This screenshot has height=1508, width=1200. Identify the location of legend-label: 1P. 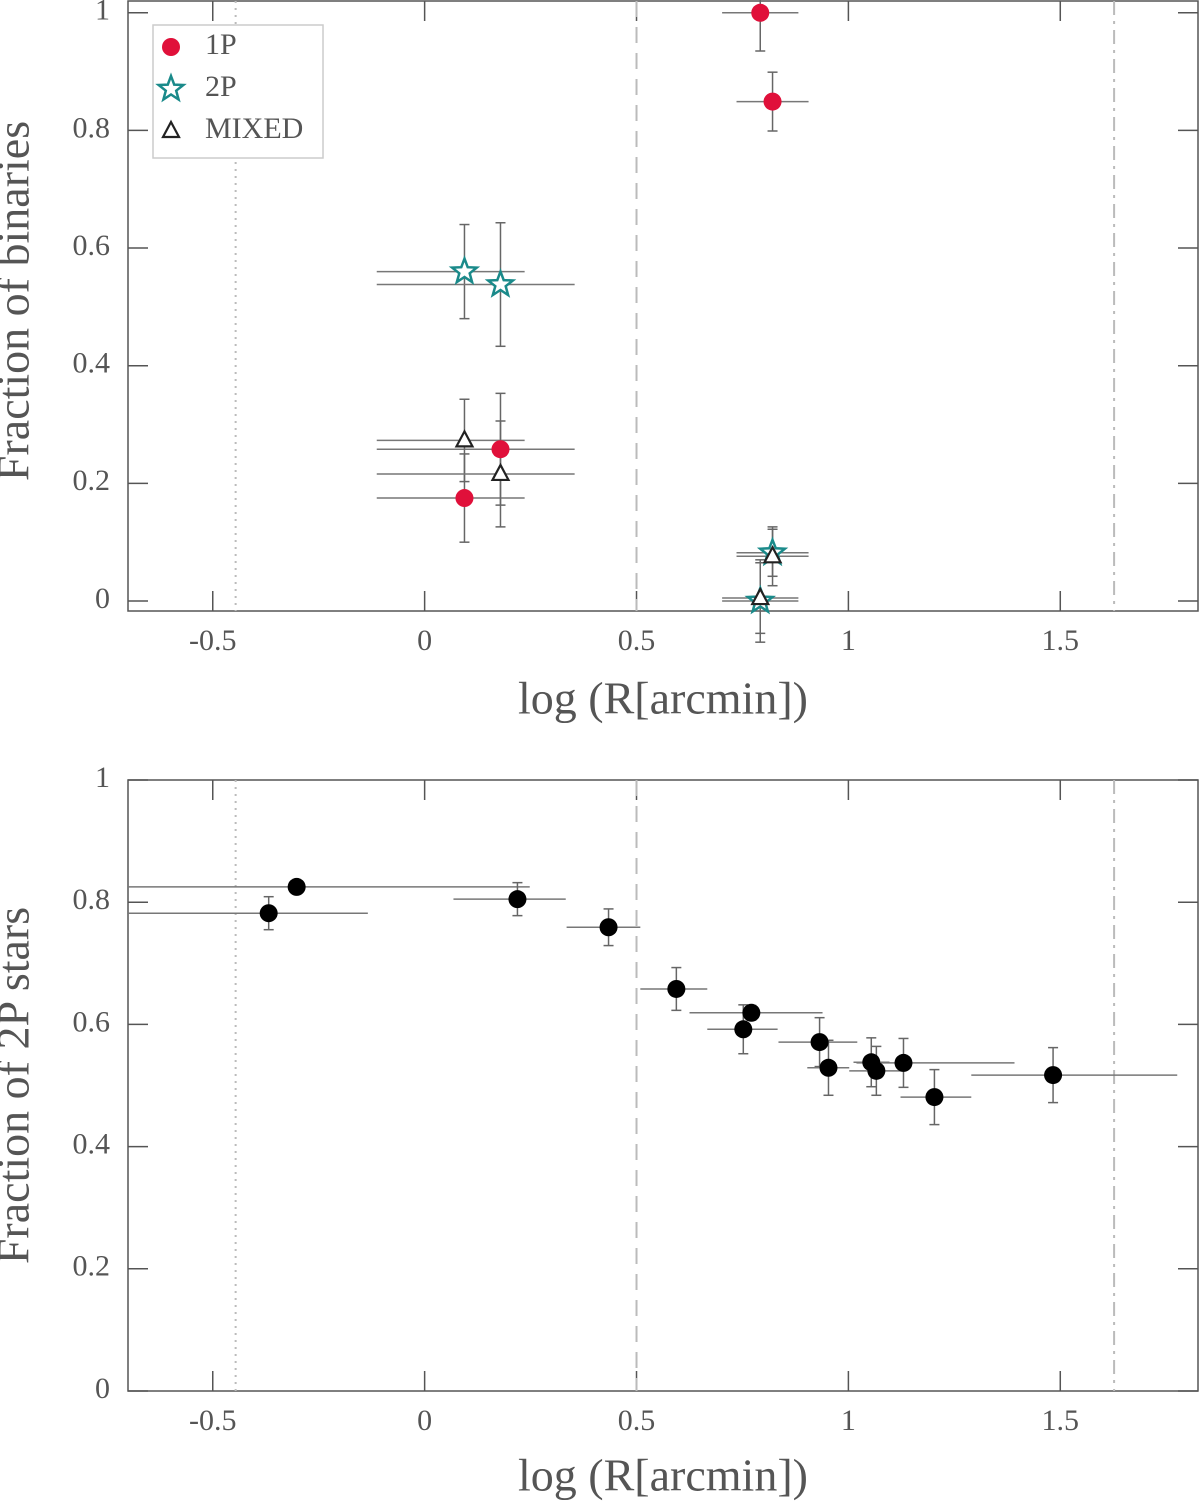
(221, 44).